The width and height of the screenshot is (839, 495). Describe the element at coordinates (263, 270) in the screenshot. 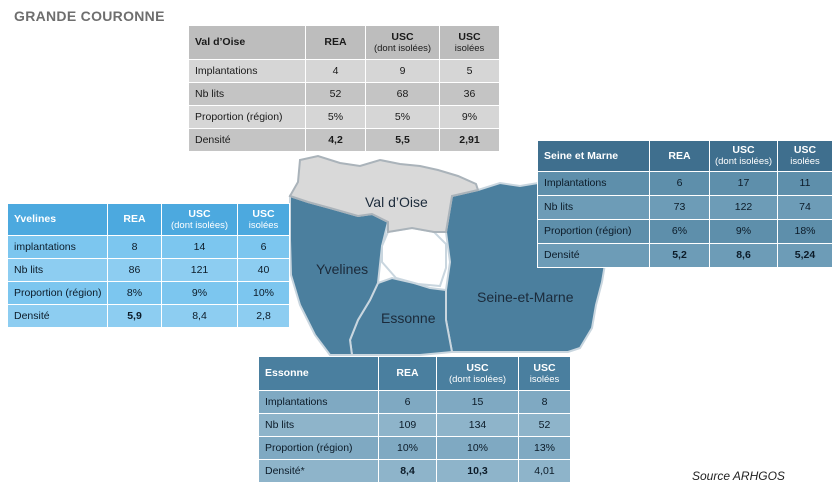

I see `cell-iso: 40` at that location.